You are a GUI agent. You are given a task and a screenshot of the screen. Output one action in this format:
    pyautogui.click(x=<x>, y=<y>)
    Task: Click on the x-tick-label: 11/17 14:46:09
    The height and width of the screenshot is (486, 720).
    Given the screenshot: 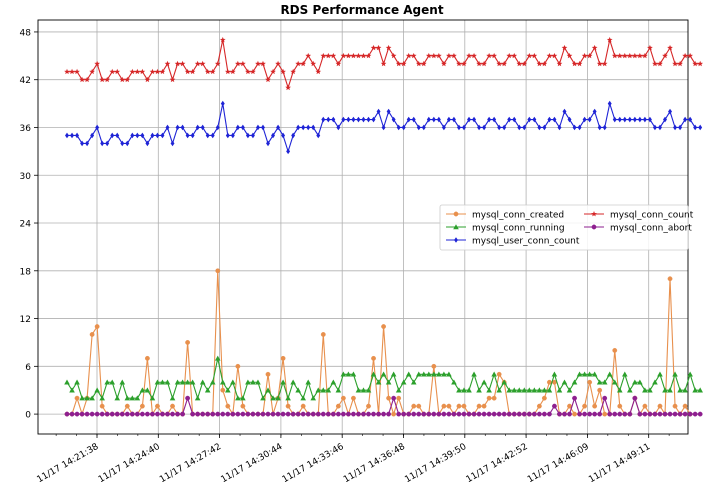 What is the action you would take?
    pyautogui.click(x=558, y=462)
    